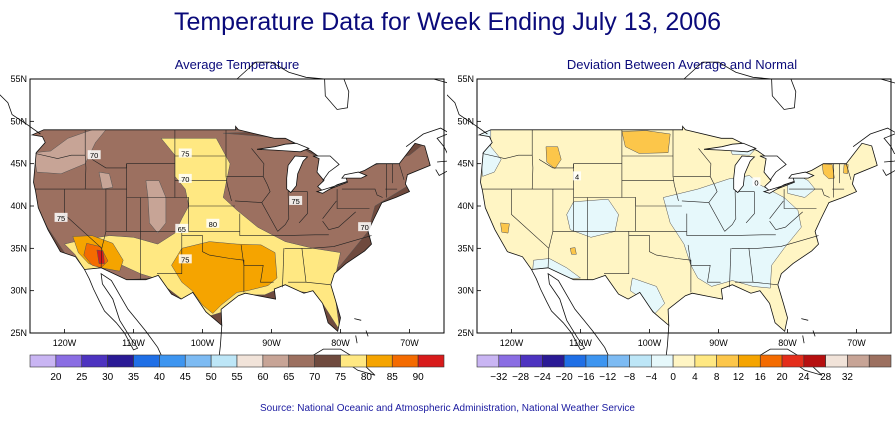 The height and width of the screenshot is (423, 895). I want to click on region-90-plus, so click(100, 256).